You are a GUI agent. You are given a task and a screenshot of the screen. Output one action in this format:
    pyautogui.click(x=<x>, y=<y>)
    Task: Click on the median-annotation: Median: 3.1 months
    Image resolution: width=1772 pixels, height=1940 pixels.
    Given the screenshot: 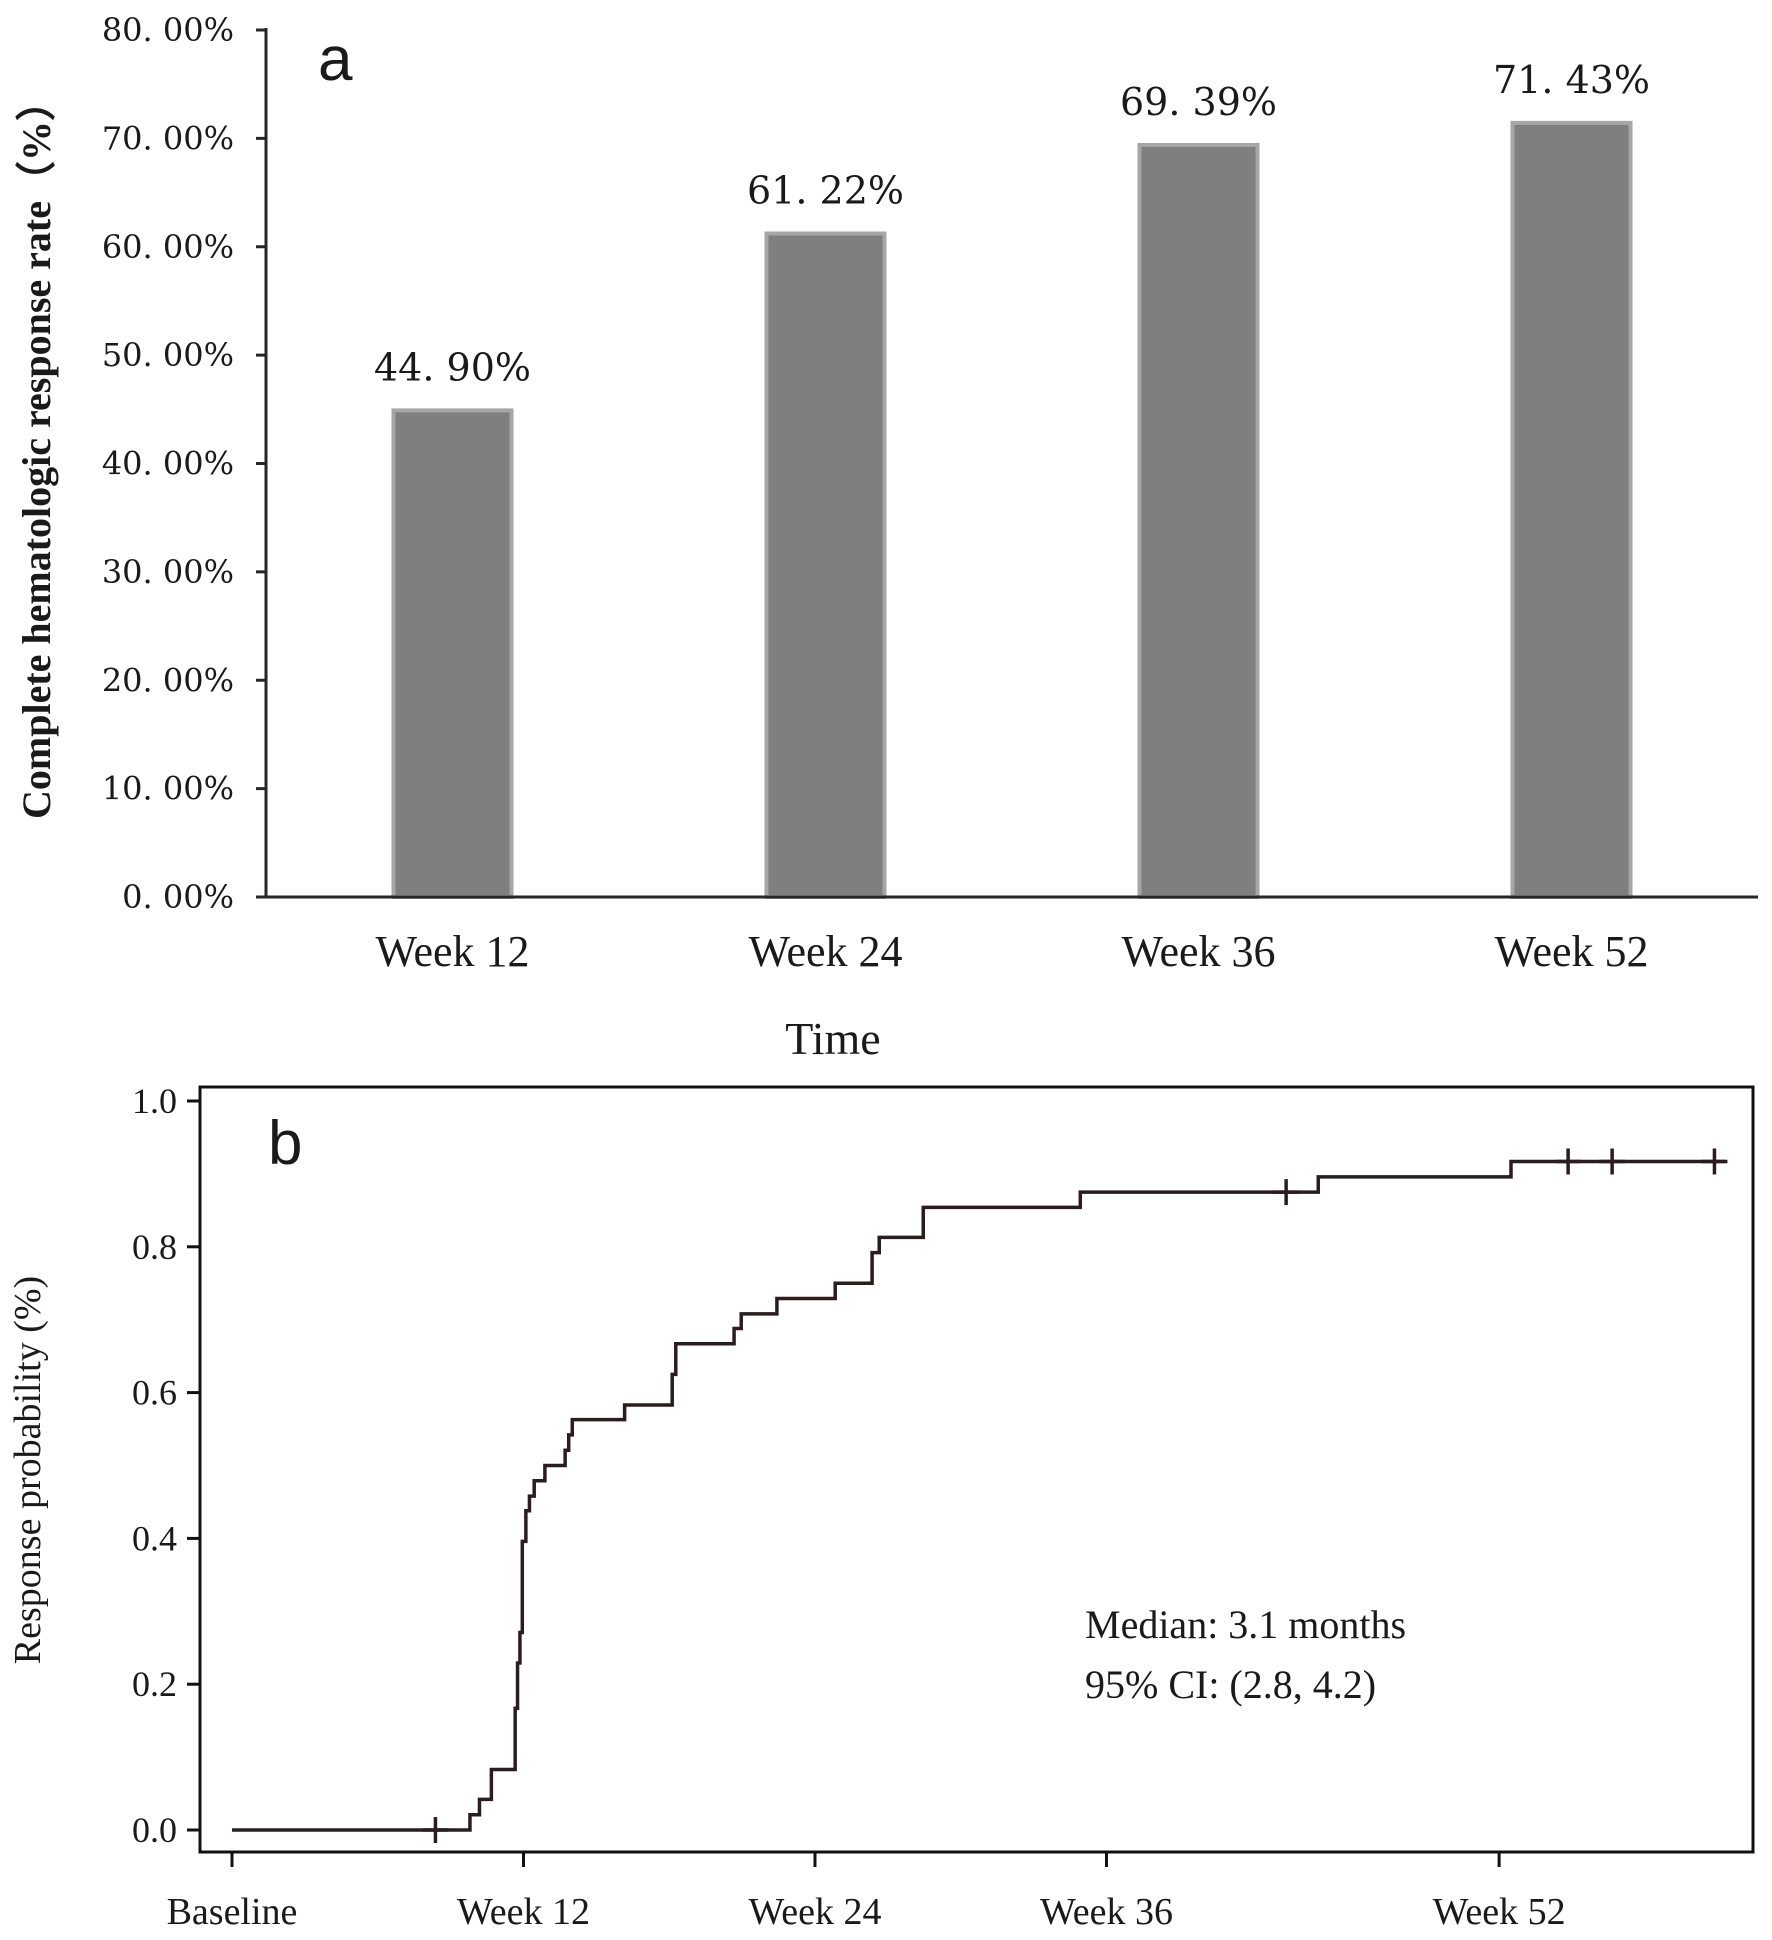 What is the action you would take?
    pyautogui.click(x=1245, y=1624)
    